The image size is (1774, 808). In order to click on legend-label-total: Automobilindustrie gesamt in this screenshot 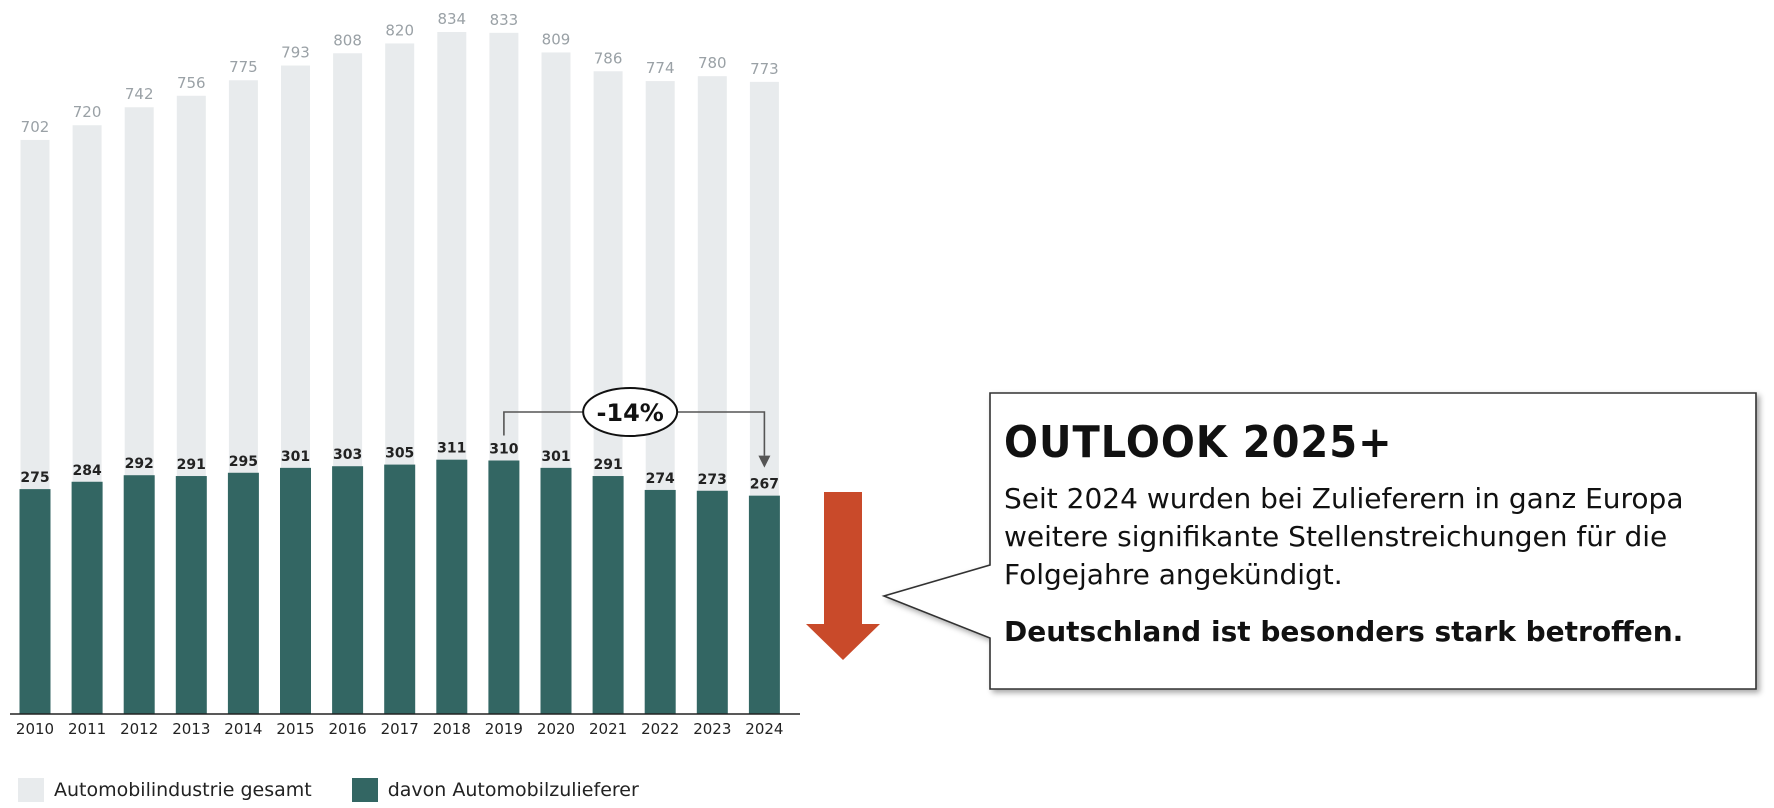, I will do `click(183, 790)`.